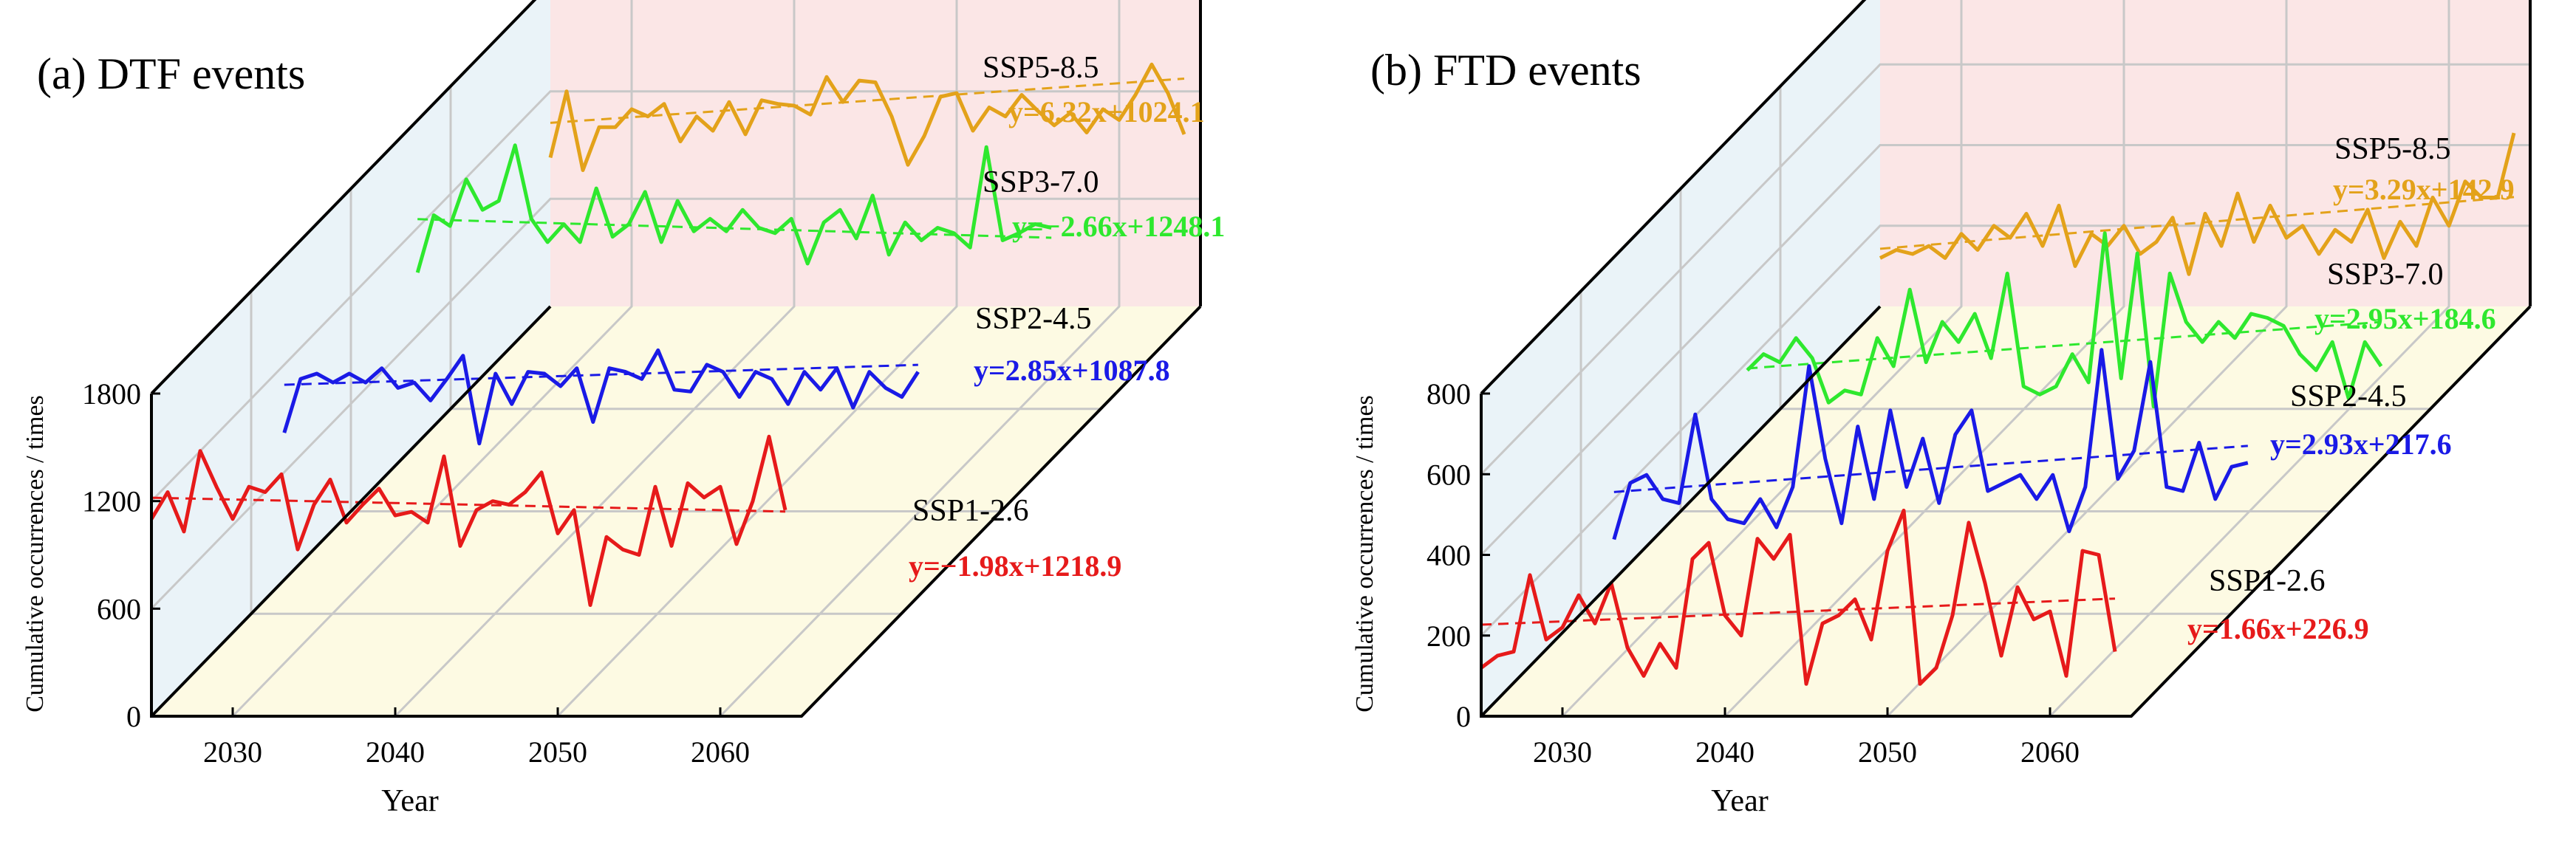  What do you see at coordinates (111, 394) in the screenshot?
I see `y-tick-label: 1800` at bounding box center [111, 394].